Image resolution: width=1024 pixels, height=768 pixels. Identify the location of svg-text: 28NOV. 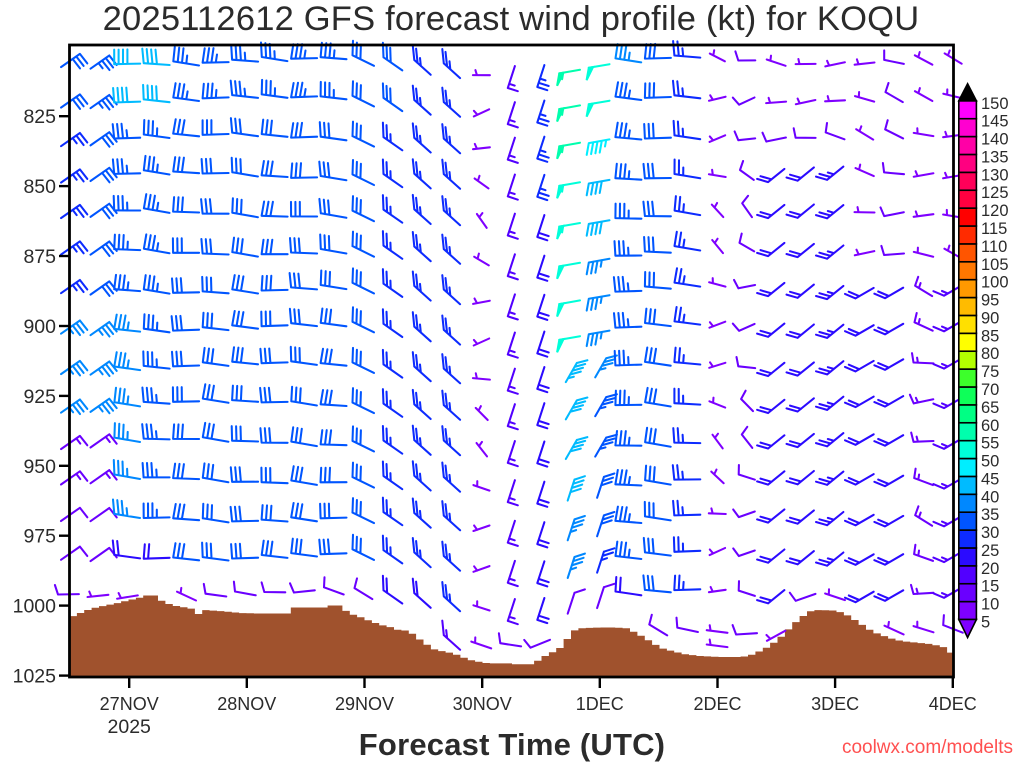
(246, 704).